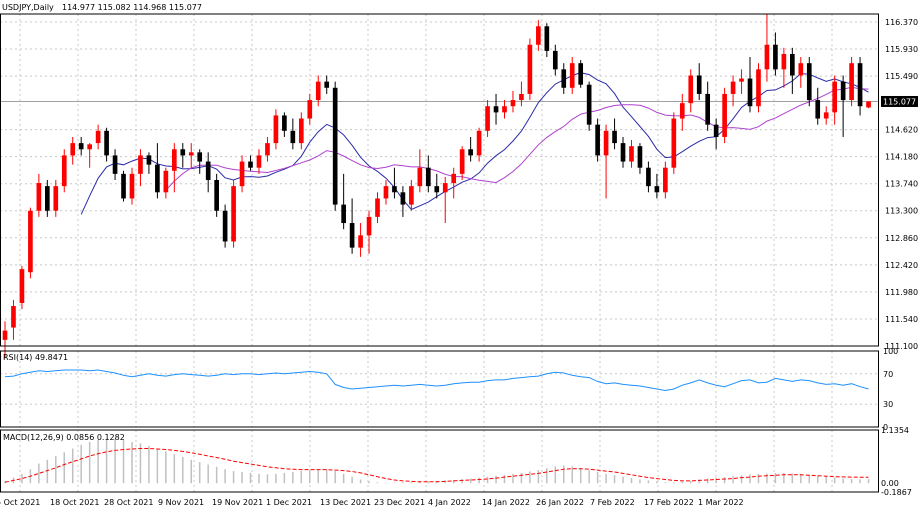 The width and height of the screenshot is (921, 513). Describe the element at coordinates (721, 502) in the screenshot. I see `date-tick-label: 1 Mar 2022` at that location.